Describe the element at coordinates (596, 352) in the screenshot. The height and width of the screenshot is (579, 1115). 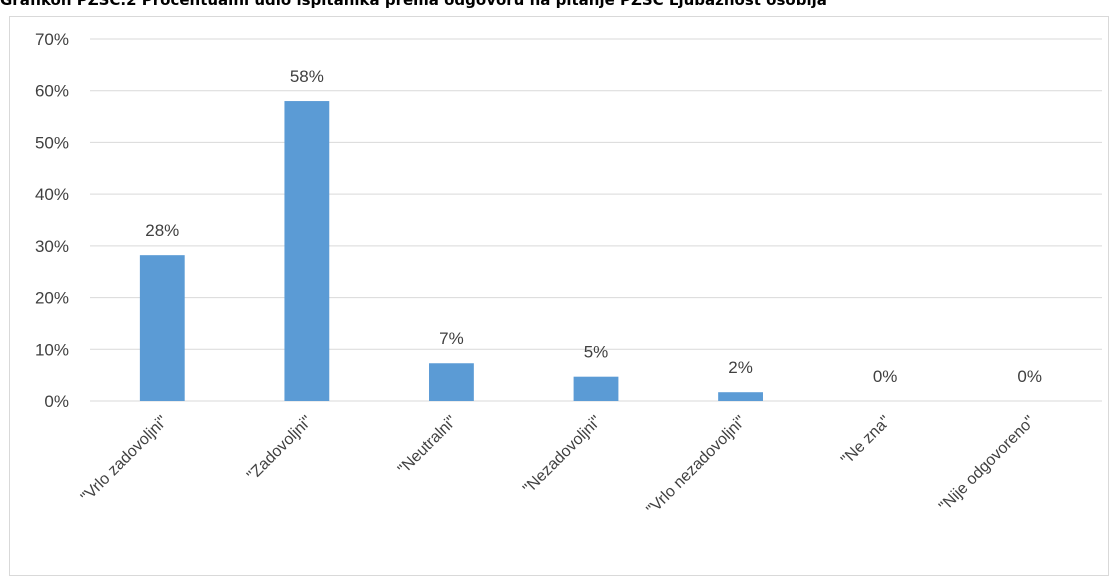
I see `data-label: 5%` at that location.